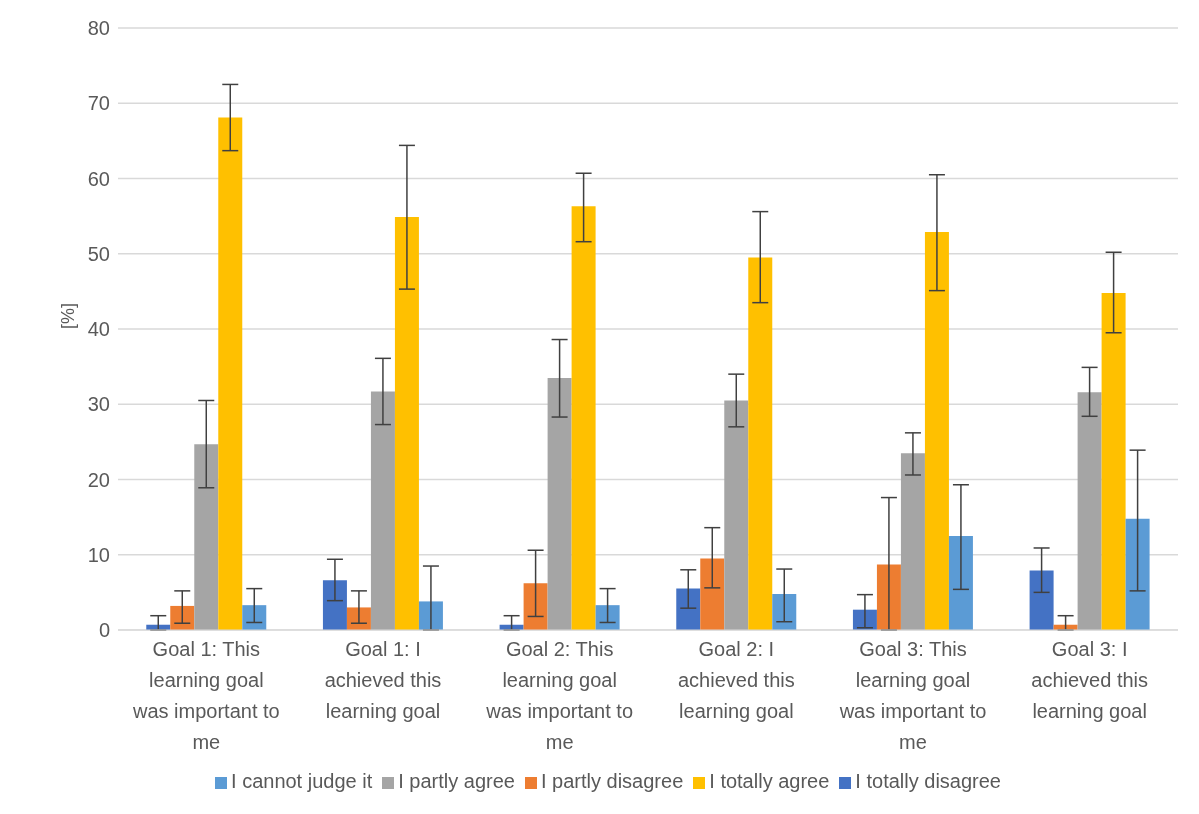 This screenshot has height=814, width=1199. Describe the element at coordinates (98, 404) in the screenshot. I see `y-tick-label: 30` at that location.